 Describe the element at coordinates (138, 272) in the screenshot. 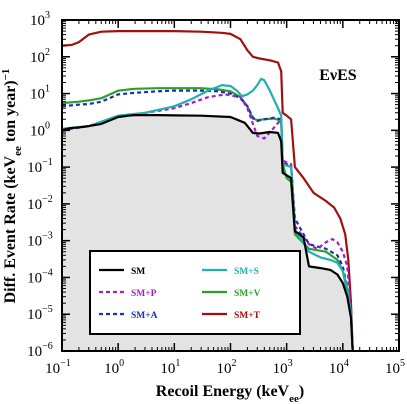

I see `legend-label: SM` at that location.